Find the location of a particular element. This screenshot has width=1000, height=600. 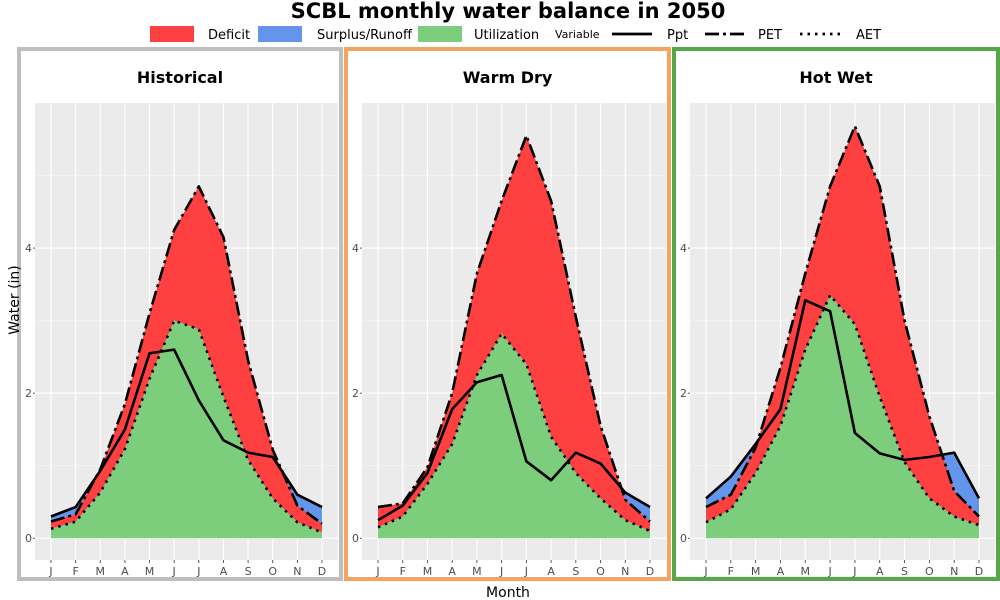

legend-label-aet: AET is located at coordinates (868, 35).